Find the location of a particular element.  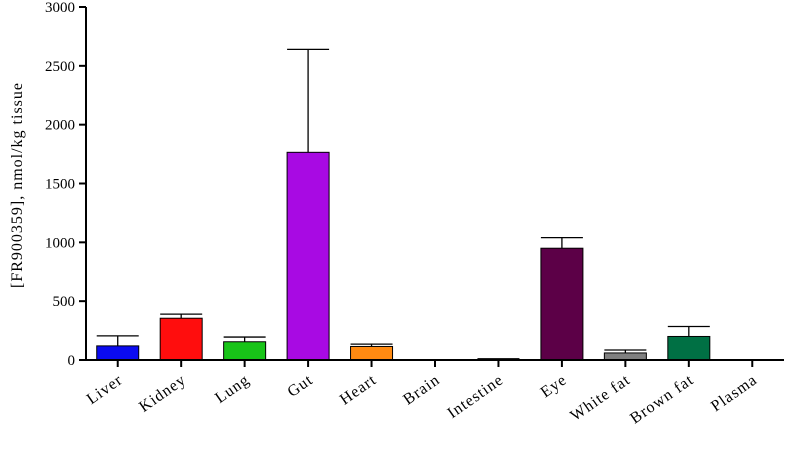

bar-eye is located at coordinates (562, 304).